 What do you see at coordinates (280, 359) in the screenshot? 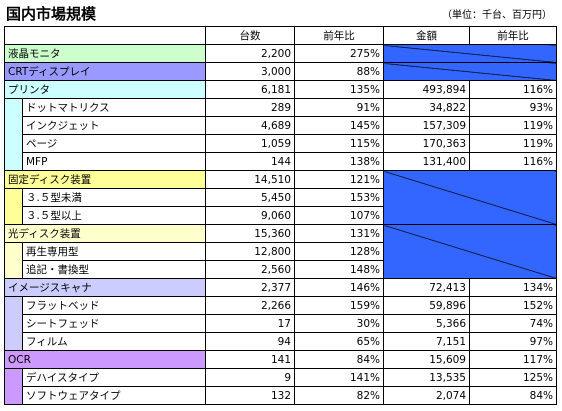
I see `group-row: OCR 141 84% 15,609 117%` at bounding box center [280, 359].